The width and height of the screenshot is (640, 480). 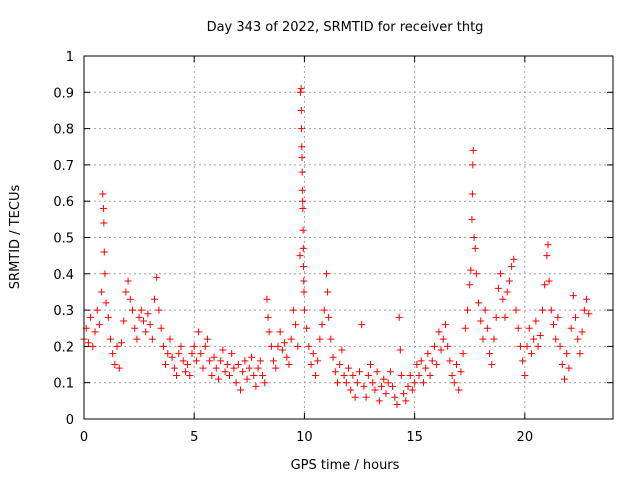 What do you see at coordinates (63, 275) in the screenshot?
I see `y-tick-label: 0.4` at bounding box center [63, 275].